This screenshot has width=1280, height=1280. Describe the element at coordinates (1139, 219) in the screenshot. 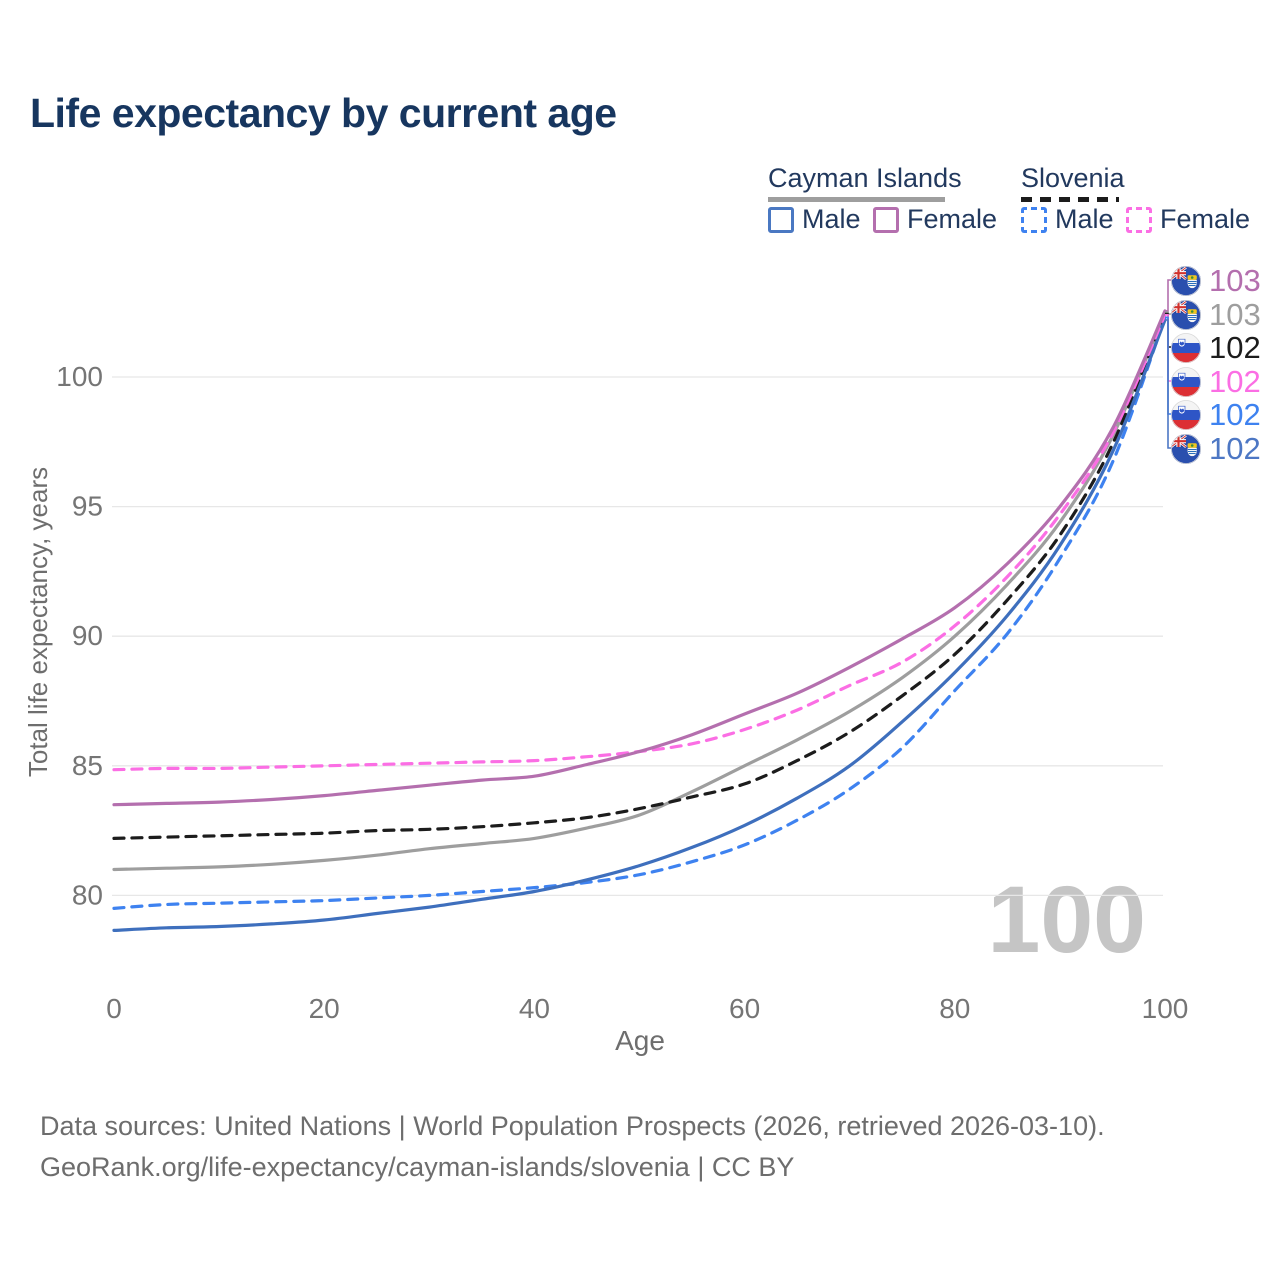

I see `checkbox-slovenia-female-icon` at that location.